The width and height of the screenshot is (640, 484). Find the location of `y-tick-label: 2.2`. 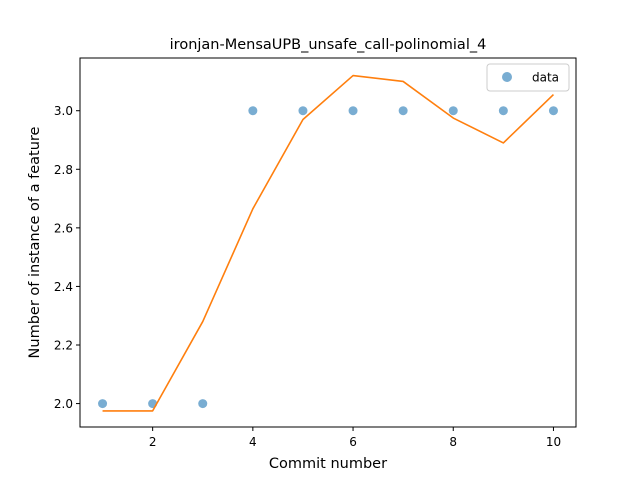

y-tick-label: 2.2 is located at coordinates (63, 346).